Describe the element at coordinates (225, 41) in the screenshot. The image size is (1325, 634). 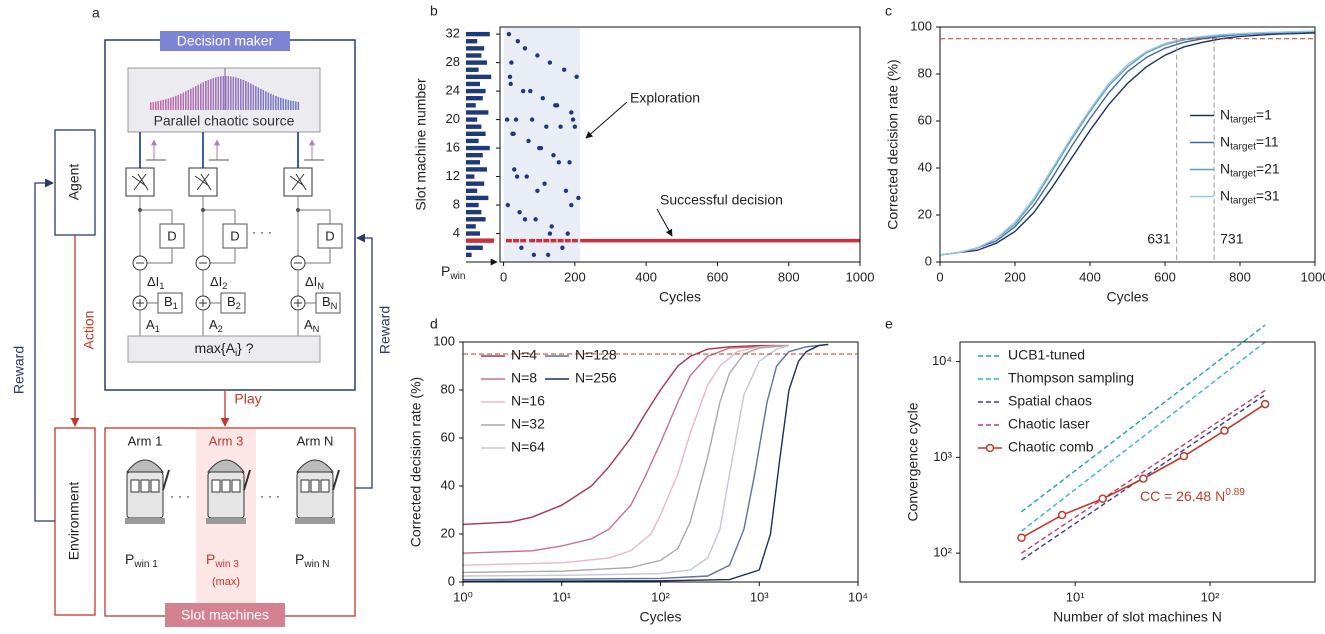
I see `decision-title: Decision maker` at that location.